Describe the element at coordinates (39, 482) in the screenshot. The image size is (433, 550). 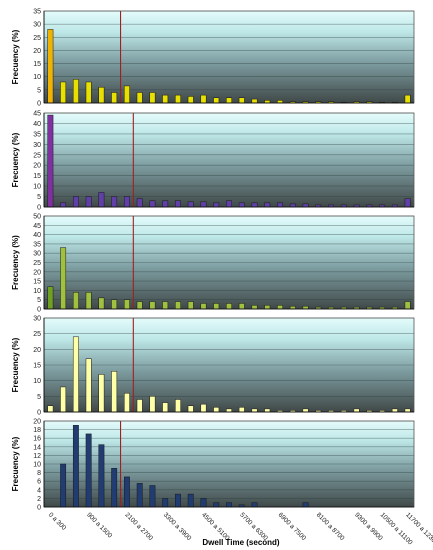
I see `y-tick-label: 6` at that location.